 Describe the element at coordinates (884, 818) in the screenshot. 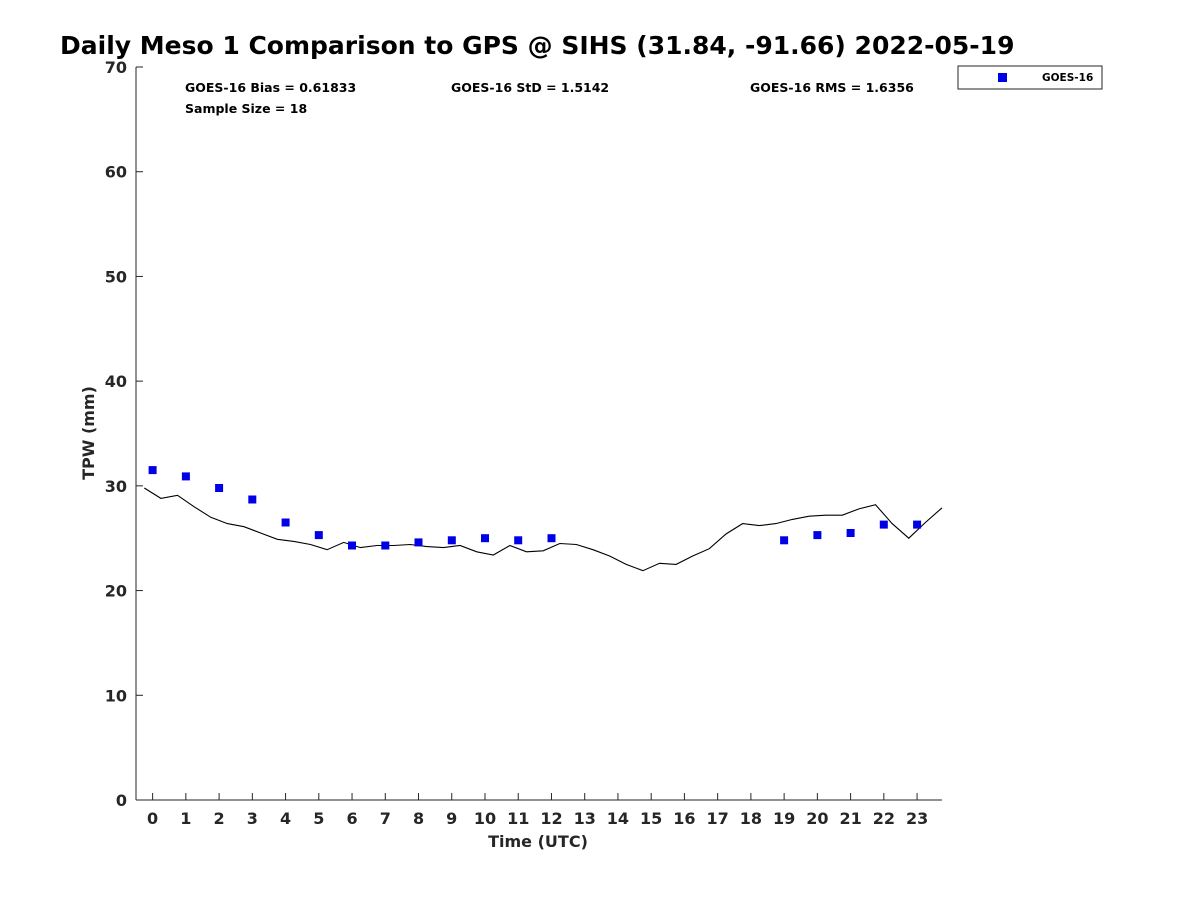

I see `x-tick-label: 22` at that location.